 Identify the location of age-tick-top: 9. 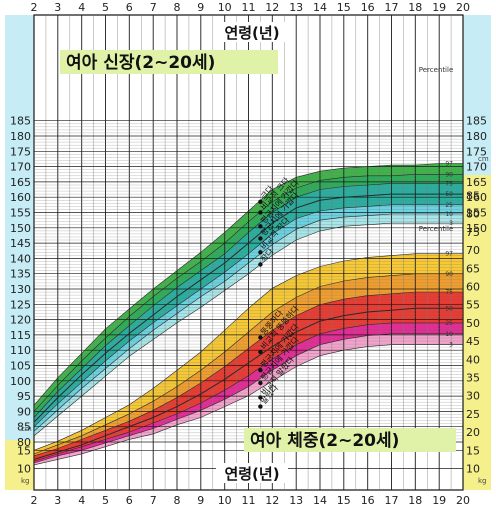
(200, 7).